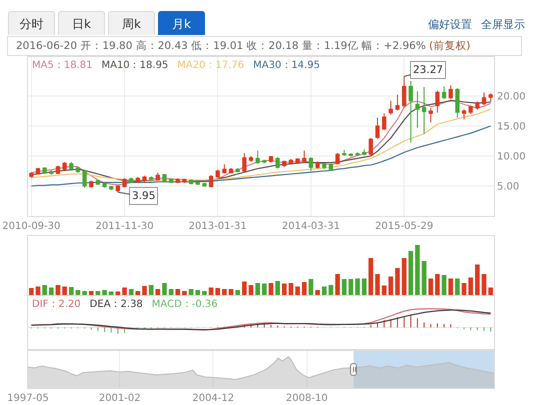  What do you see at coordinates (213, 398) in the screenshot?
I see `x-tick-label: 2004-12` at bounding box center [213, 398].